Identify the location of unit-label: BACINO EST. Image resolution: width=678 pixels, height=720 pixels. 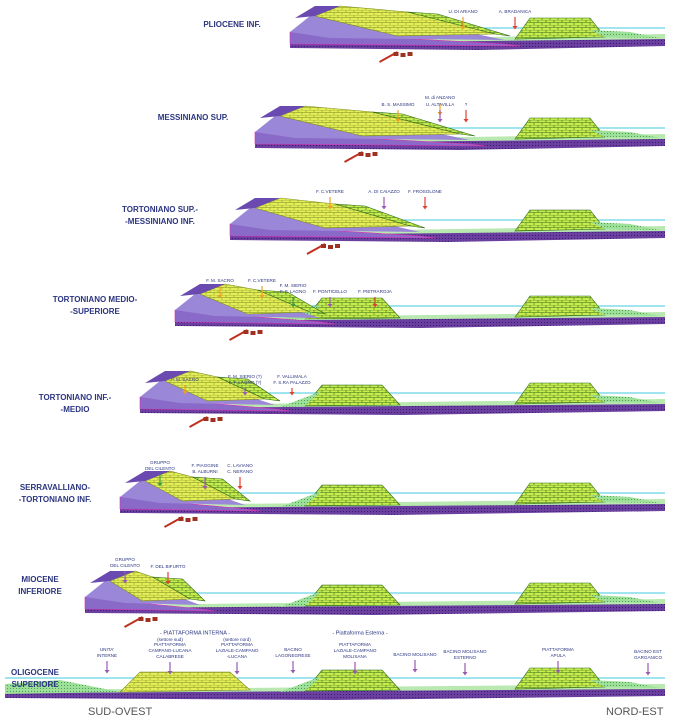
(648, 651).